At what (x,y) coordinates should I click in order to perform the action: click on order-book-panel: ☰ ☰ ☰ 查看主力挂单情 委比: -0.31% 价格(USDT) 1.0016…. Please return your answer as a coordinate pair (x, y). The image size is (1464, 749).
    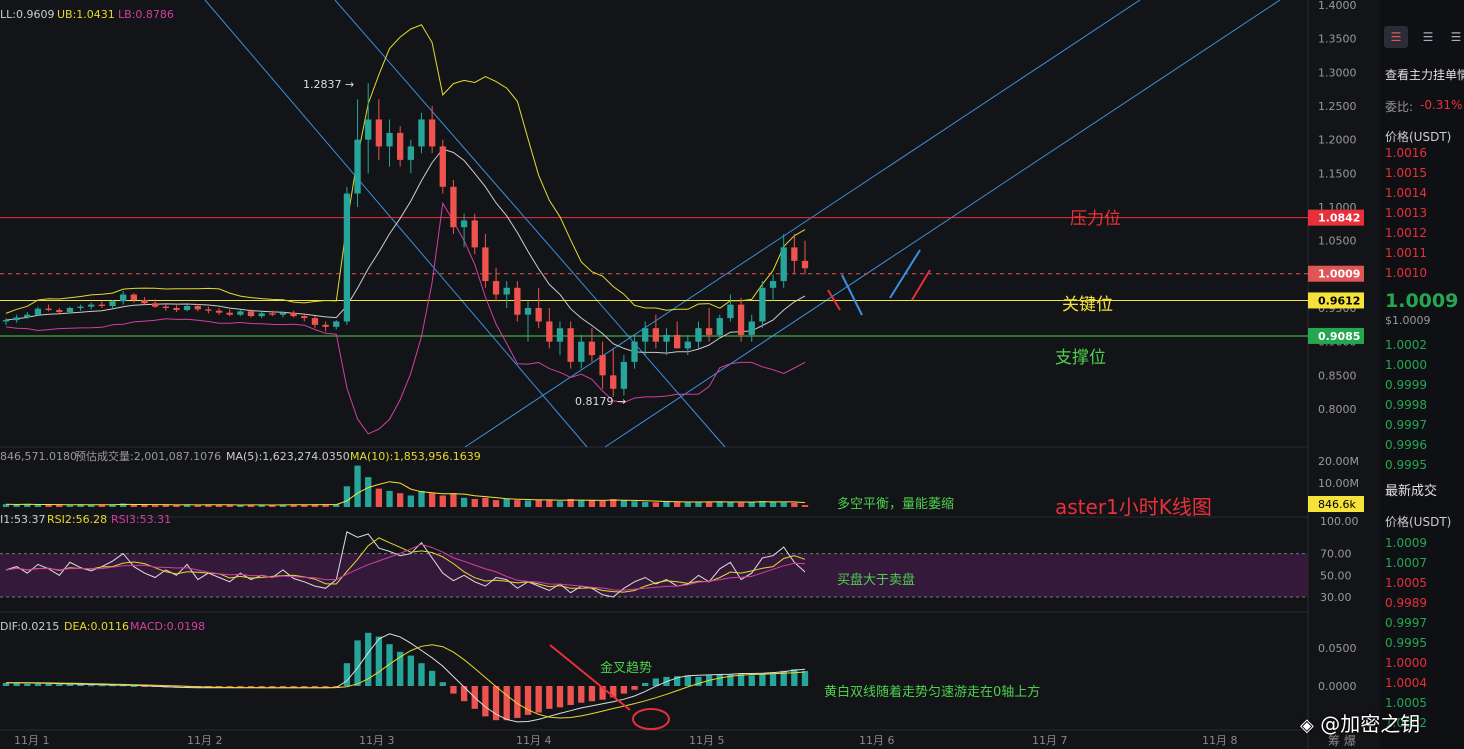
    Looking at the image, I should click on (1422, 374).